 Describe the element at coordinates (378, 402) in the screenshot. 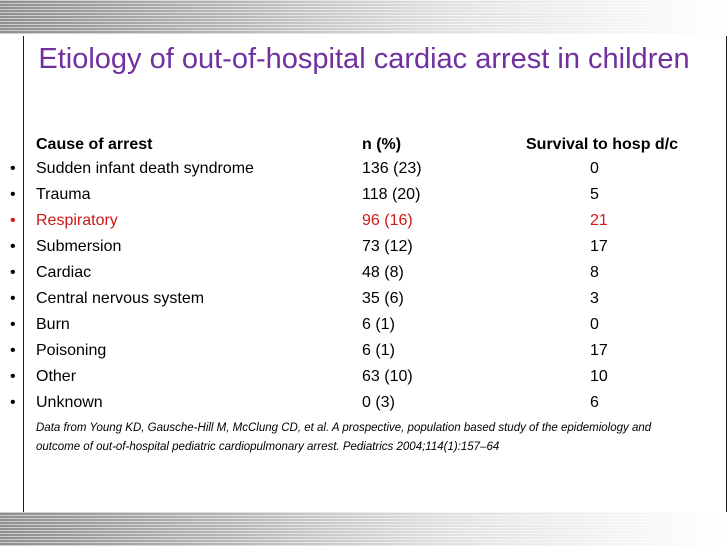

I see `row-n: 0 (3)` at that location.